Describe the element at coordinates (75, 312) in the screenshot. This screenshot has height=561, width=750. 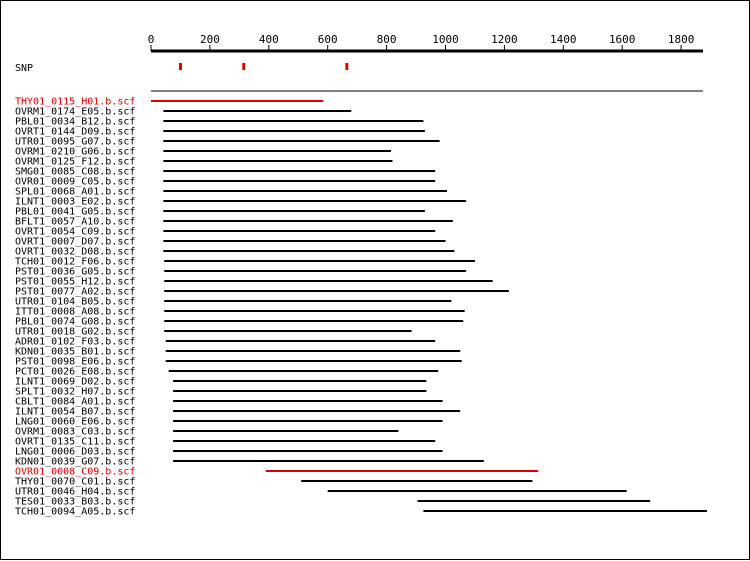
I see `read-name: ITT01_0008_A08.b.scf` at that location.